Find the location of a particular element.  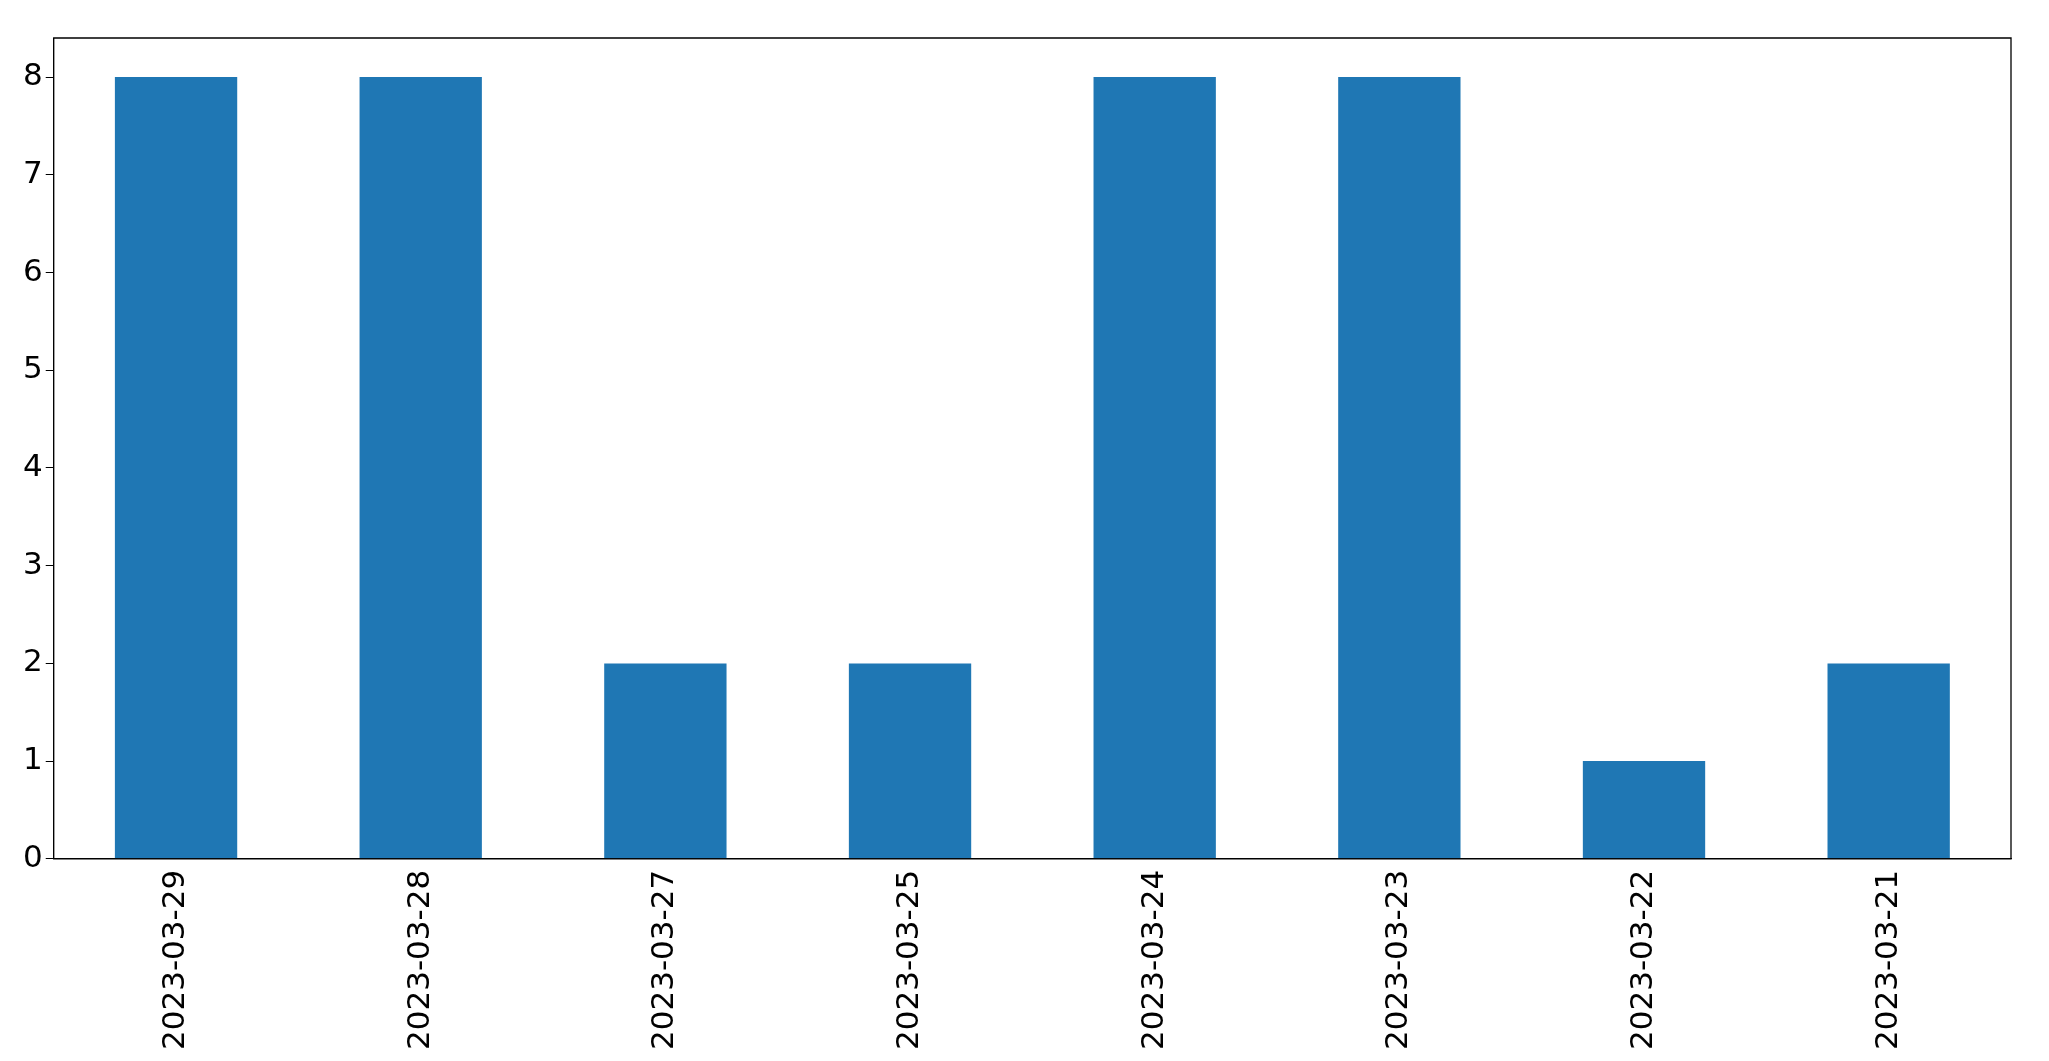

x-tick-label: 2023-03-22 is located at coordinates (1641, 960).